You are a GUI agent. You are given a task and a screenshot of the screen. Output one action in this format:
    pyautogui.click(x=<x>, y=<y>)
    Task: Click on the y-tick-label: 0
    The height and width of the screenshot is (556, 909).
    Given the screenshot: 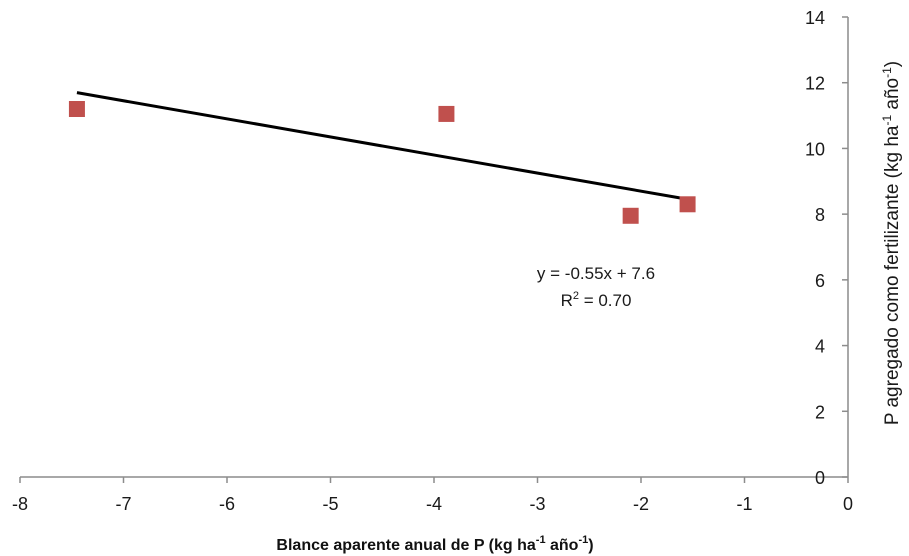 What is the action you would take?
    pyautogui.click(x=820, y=478)
    